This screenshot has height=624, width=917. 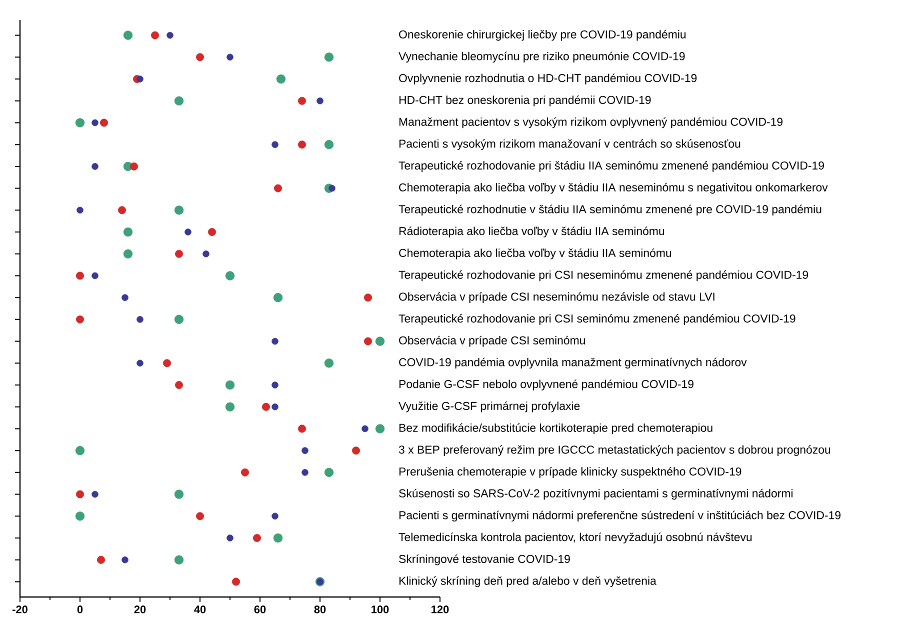 What do you see at coordinates (484, 560) in the screenshot?
I see `y-tick-label: Skríningové testovanie COVID-19` at bounding box center [484, 560].